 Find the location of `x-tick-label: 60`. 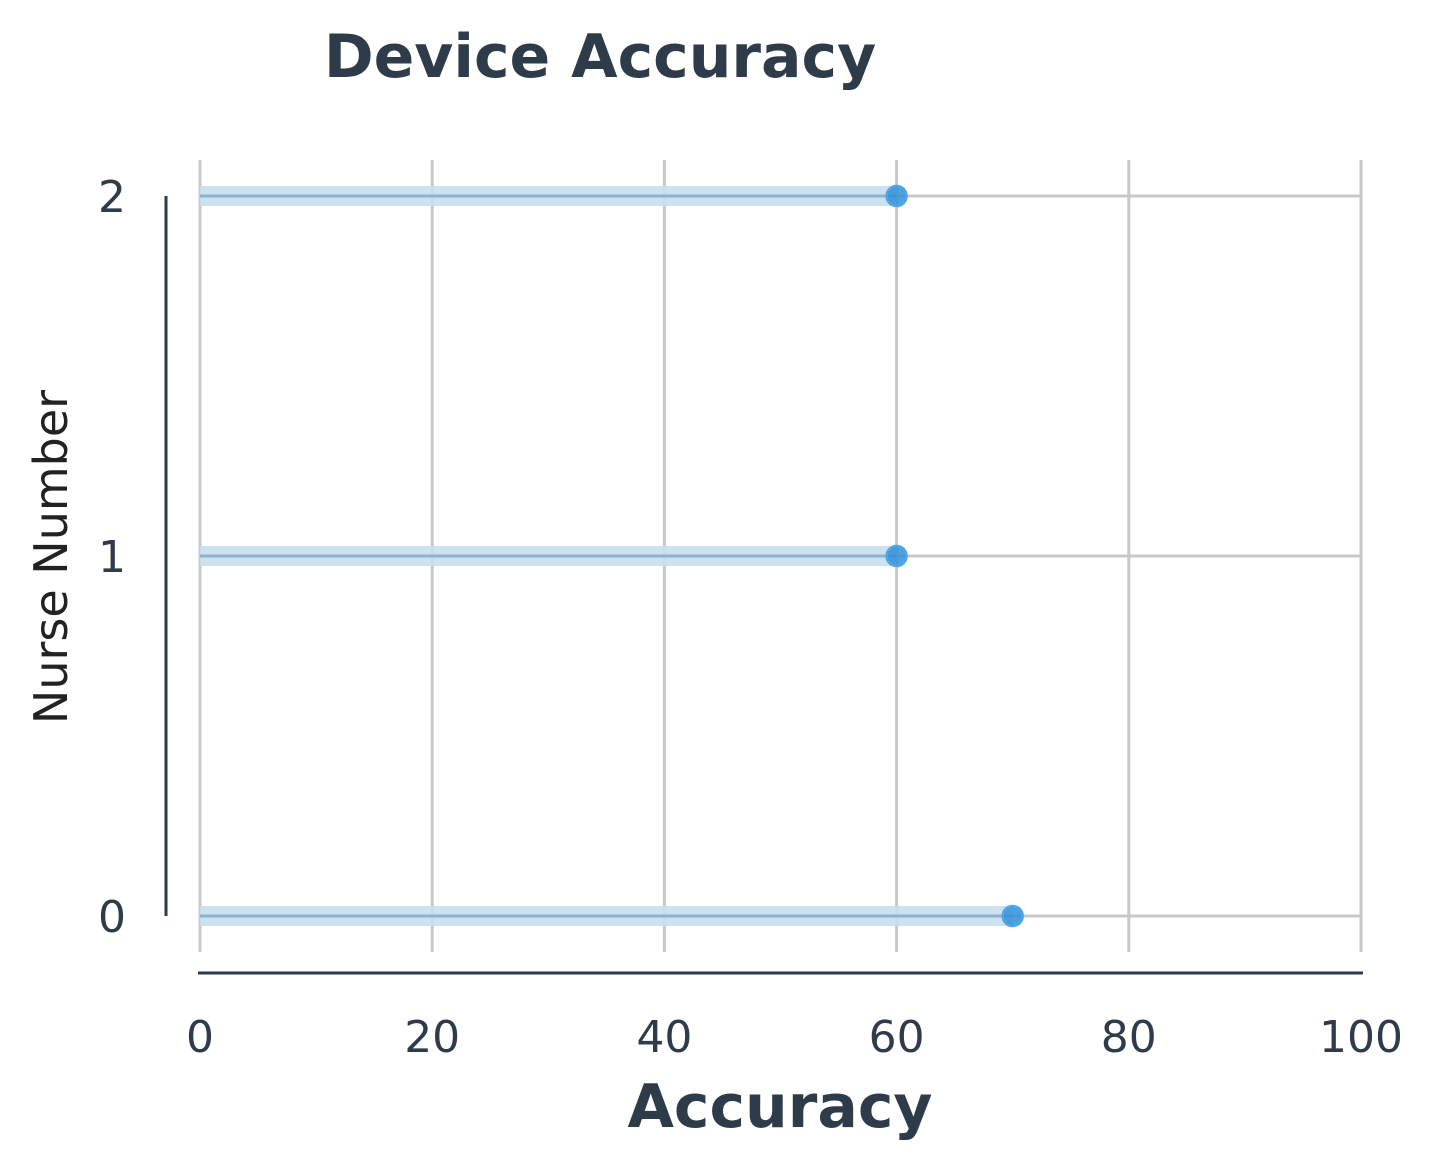

x-tick-label: 60 is located at coordinates (897, 1037).